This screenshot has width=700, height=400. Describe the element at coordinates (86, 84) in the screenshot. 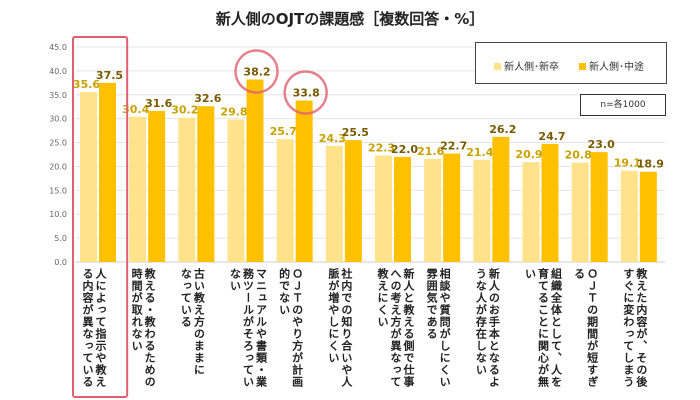

I see `data-label: 35.6` at that location.